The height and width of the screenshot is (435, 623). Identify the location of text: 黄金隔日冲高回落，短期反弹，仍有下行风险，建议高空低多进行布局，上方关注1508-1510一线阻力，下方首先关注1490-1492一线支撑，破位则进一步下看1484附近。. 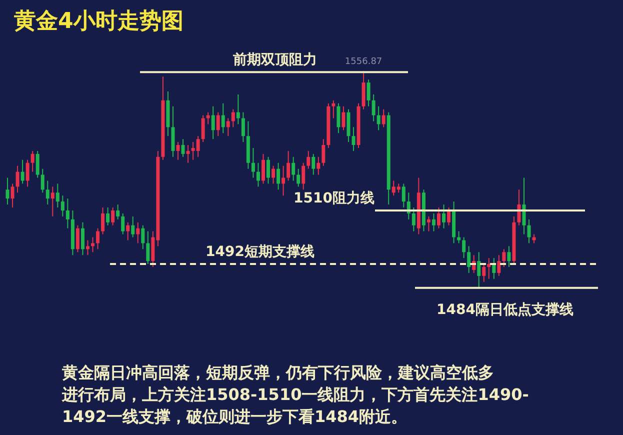
(295, 394).